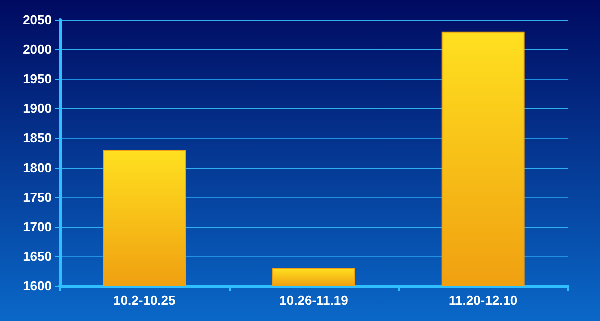  What do you see at coordinates (37, 20) in the screenshot?
I see `y-tick-label: 2050` at bounding box center [37, 20].